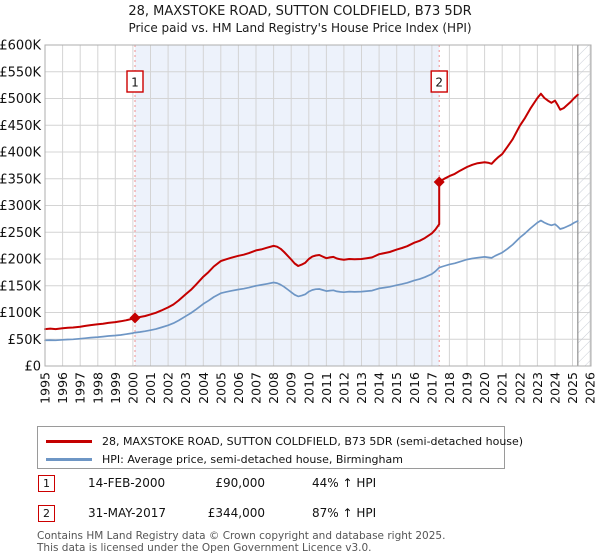 Image resolution: width=600 pixels, height=560 pixels. I want to click on svg-text: £350K, so click(20, 179).